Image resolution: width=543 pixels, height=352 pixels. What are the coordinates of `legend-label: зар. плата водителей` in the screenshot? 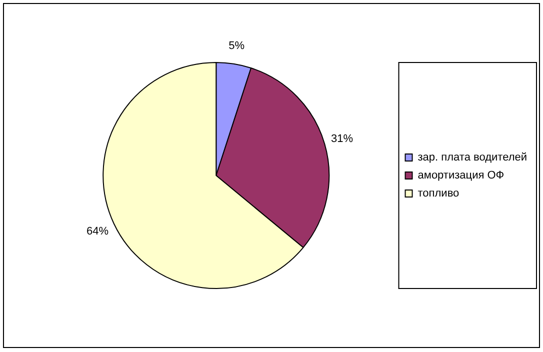 It's located at (473, 158).